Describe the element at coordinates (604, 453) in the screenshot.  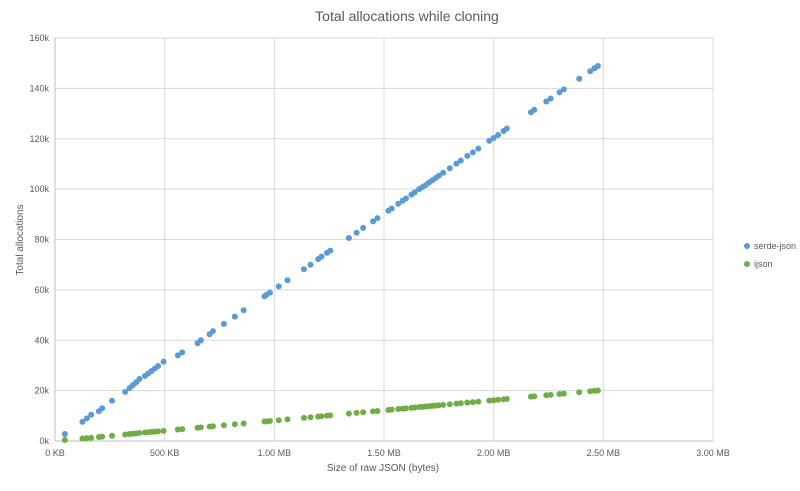
I see `x-tick-label: 2.50 MB` at that location.